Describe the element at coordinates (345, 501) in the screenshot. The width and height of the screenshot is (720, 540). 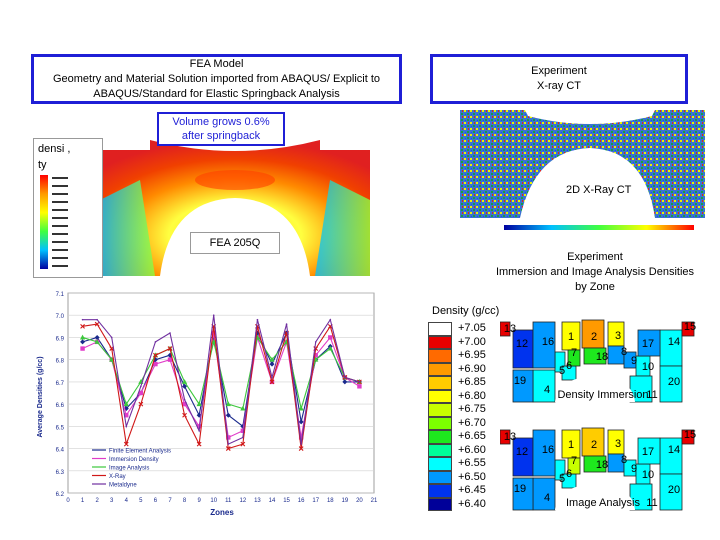
I see `x-tick-label: 19` at that location.